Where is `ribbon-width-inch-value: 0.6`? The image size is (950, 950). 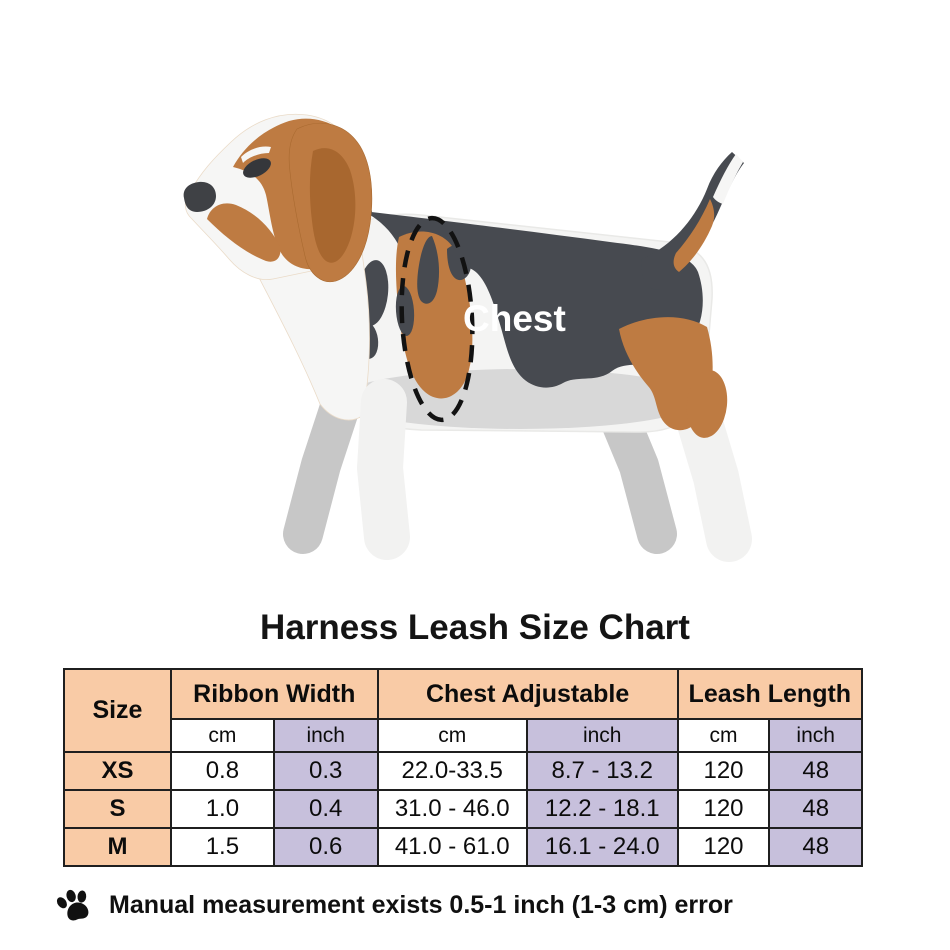 ribbon-width-inch-value: 0.6 is located at coordinates (325, 847).